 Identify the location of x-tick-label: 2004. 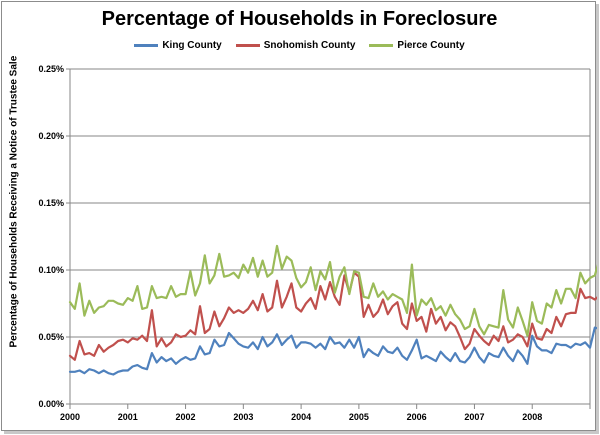
(301, 417).